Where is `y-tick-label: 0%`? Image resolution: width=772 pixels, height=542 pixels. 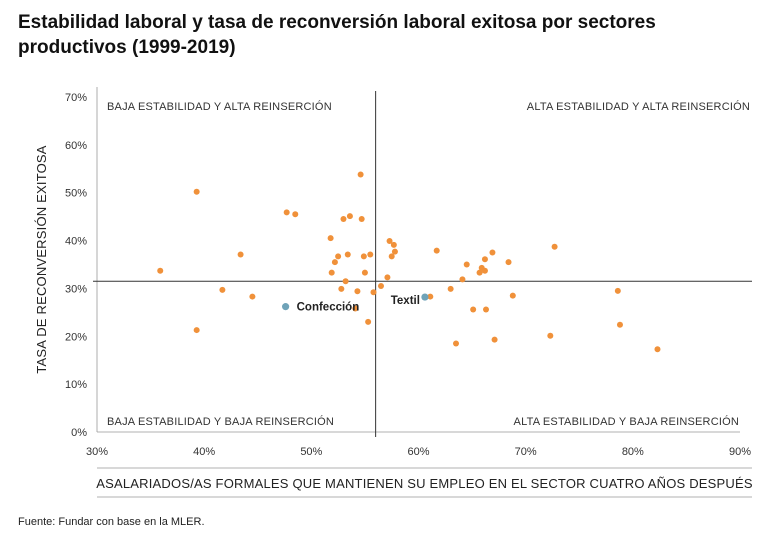 y-tick-label: 0% is located at coordinates (79, 433).